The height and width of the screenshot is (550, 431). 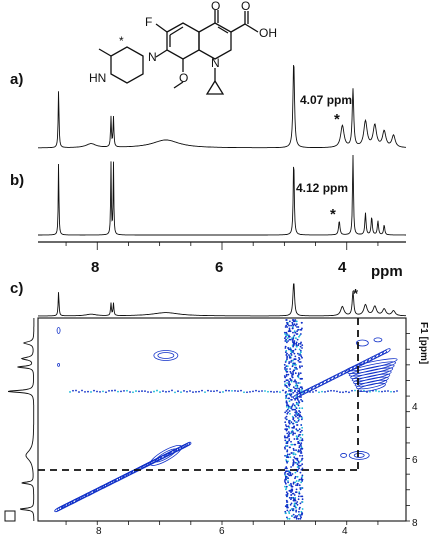 I want to click on panel-c-marker: *, so click(x=356, y=293).